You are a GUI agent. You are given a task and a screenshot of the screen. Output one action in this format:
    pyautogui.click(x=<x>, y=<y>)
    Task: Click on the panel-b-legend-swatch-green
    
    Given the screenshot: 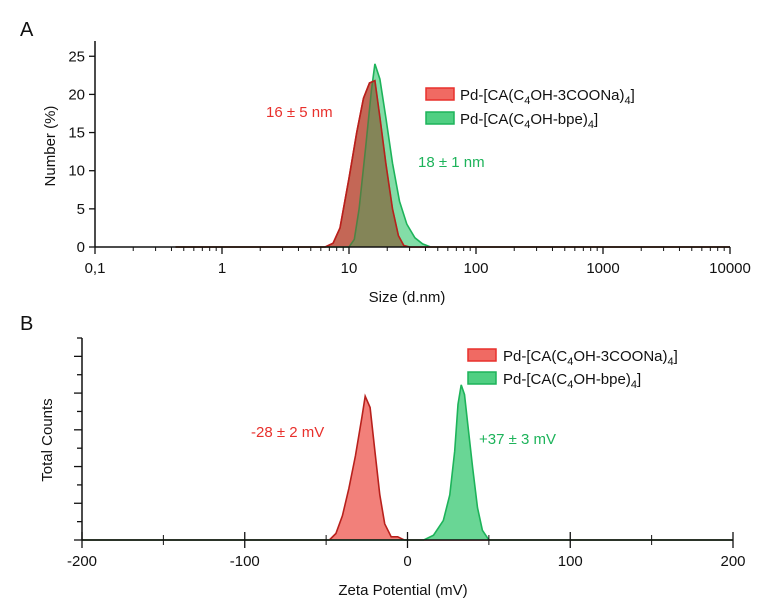 What is the action you would take?
    pyautogui.click(x=482, y=378)
    